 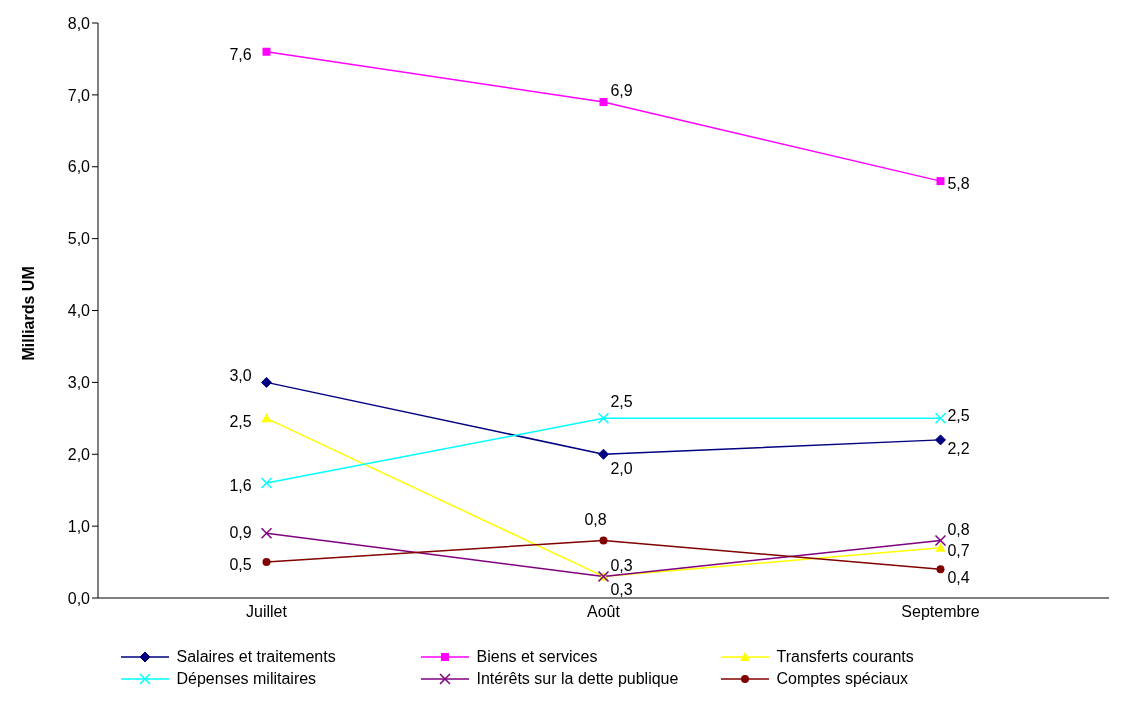 What do you see at coordinates (621, 469) in the screenshot?
I see `data-label: 2,0` at bounding box center [621, 469].